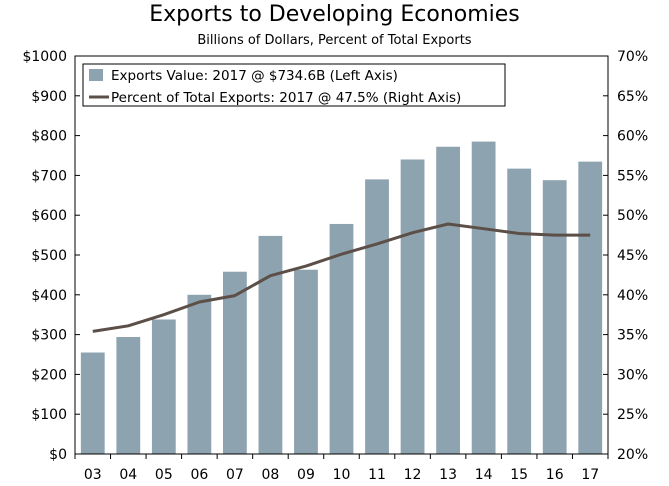  Describe the element at coordinates (49, 176) in the screenshot. I see `left-tick-label: $700` at that location.